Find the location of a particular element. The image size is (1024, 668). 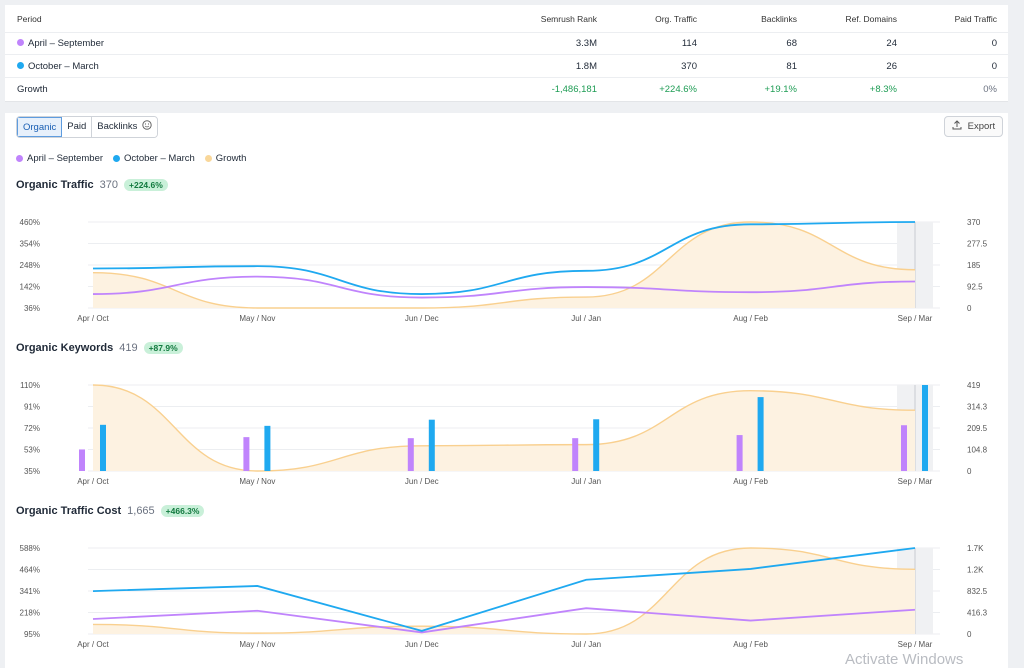

ref-domains-value: 26 is located at coordinates (891, 66).